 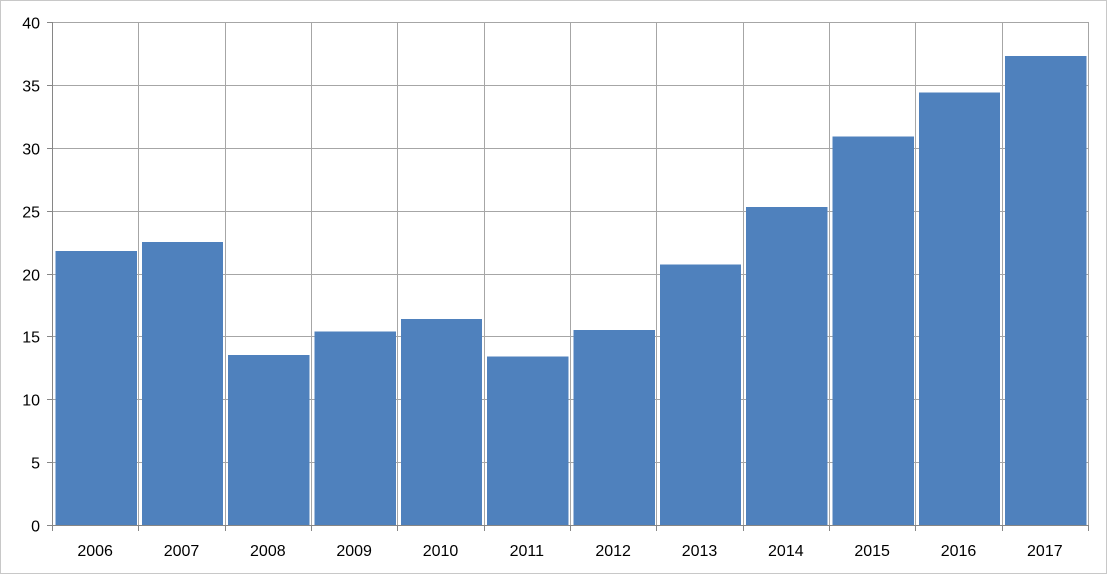 What do you see at coordinates (441, 551) in the screenshot?
I see `x-tick-label: 2010` at bounding box center [441, 551].